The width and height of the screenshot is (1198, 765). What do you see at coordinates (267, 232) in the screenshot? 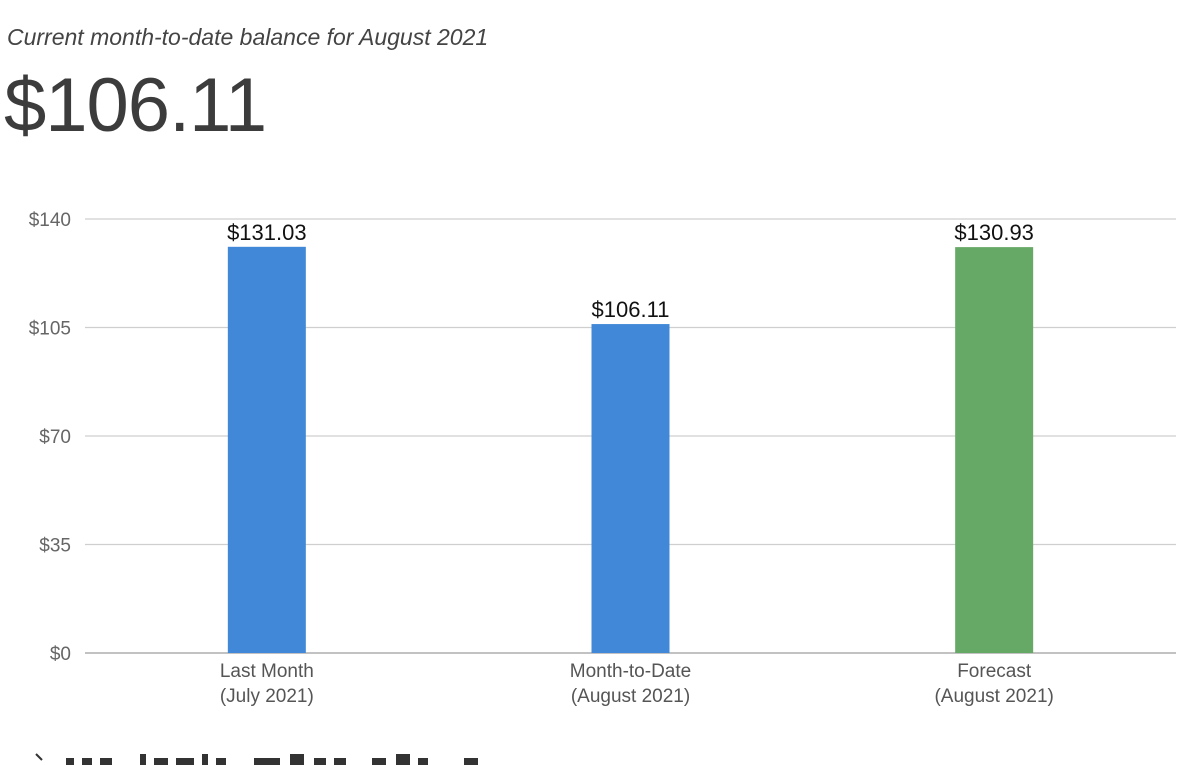
I see `bar-data-label: $131.03` at bounding box center [267, 232].